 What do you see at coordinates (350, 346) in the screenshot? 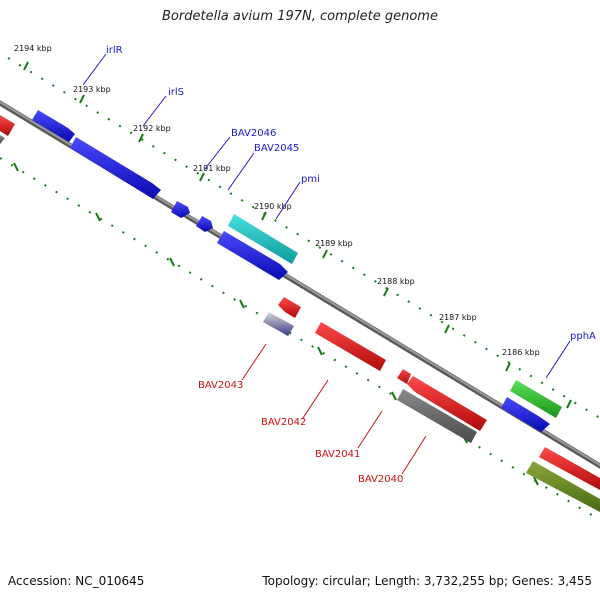
I see `gene-BAV2042-box` at bounding box center [350, 346].